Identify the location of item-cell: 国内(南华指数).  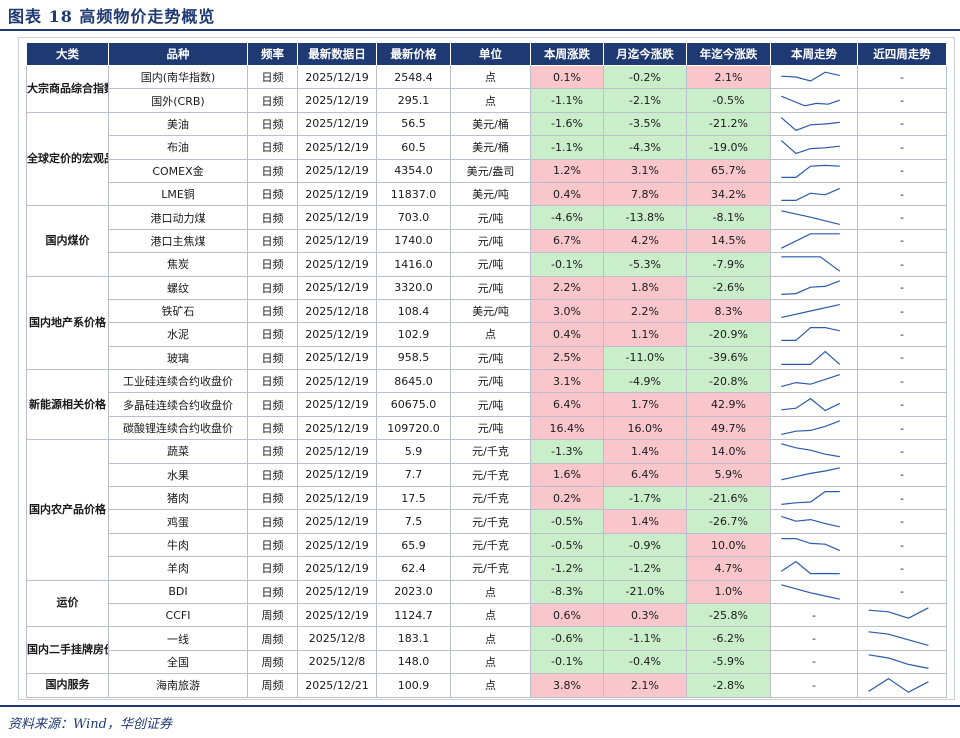
(178, 77).